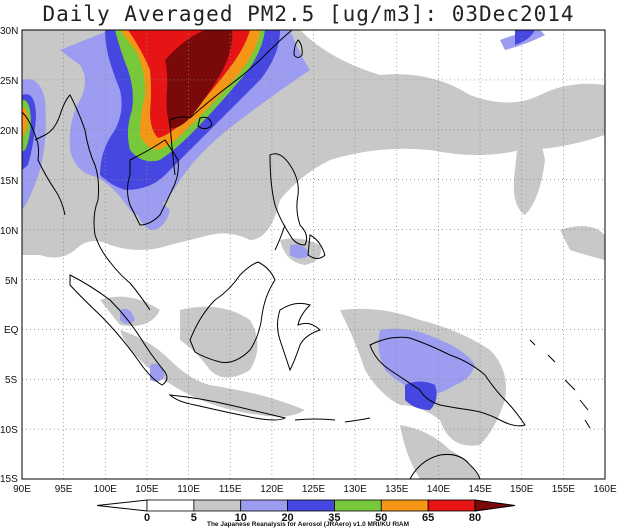  I want to click on lon-label: 110E, so click(188, 489).